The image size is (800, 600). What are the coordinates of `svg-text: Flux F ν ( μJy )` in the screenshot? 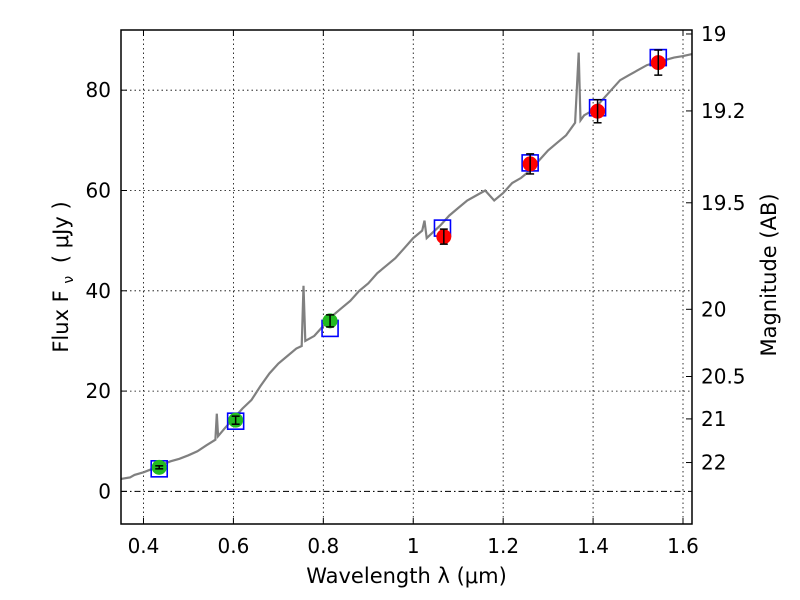 It's located at (63, 276).